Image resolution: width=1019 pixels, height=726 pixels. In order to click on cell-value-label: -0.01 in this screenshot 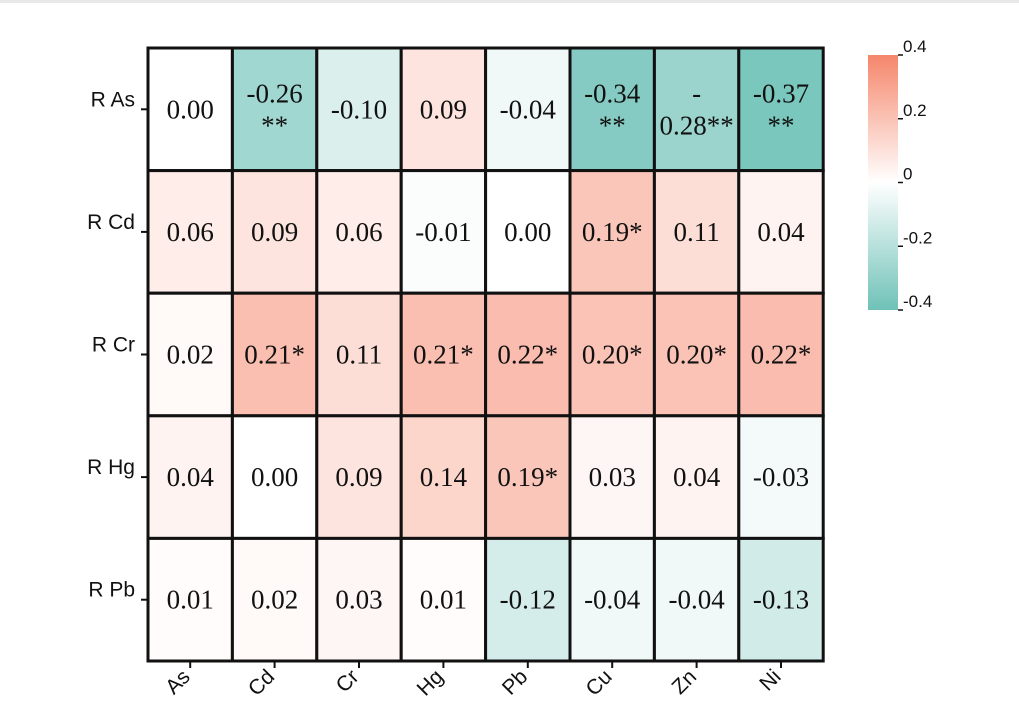, I will do `click(443, 232)`.